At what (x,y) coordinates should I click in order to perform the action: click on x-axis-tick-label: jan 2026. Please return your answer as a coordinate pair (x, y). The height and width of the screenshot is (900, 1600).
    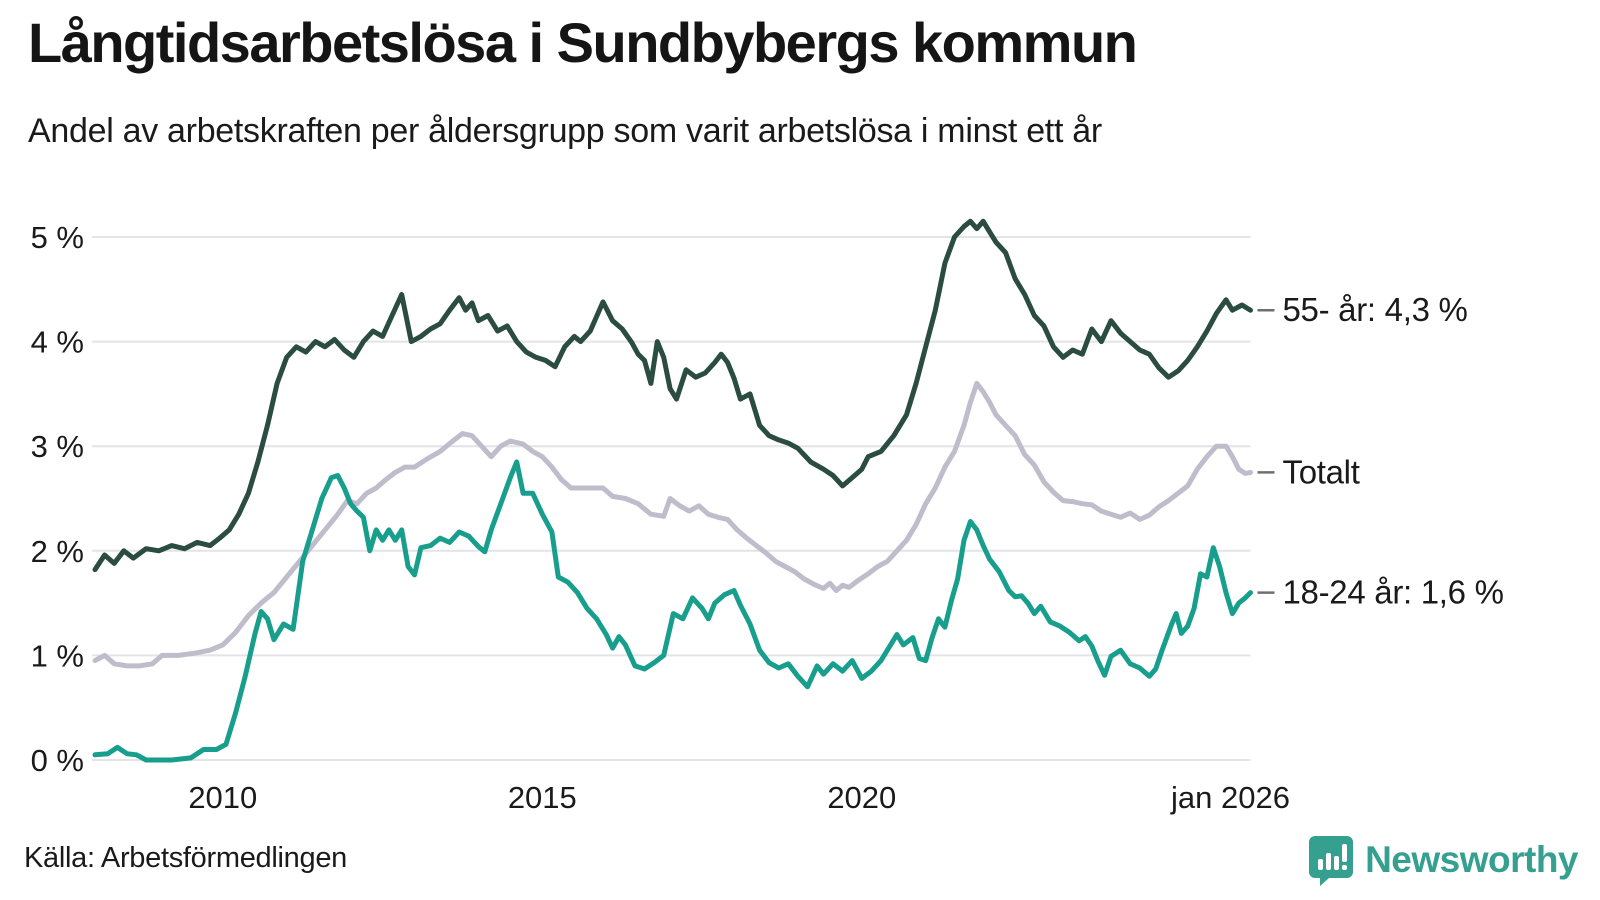
    Looking at the image, I should click on (1230, 797).